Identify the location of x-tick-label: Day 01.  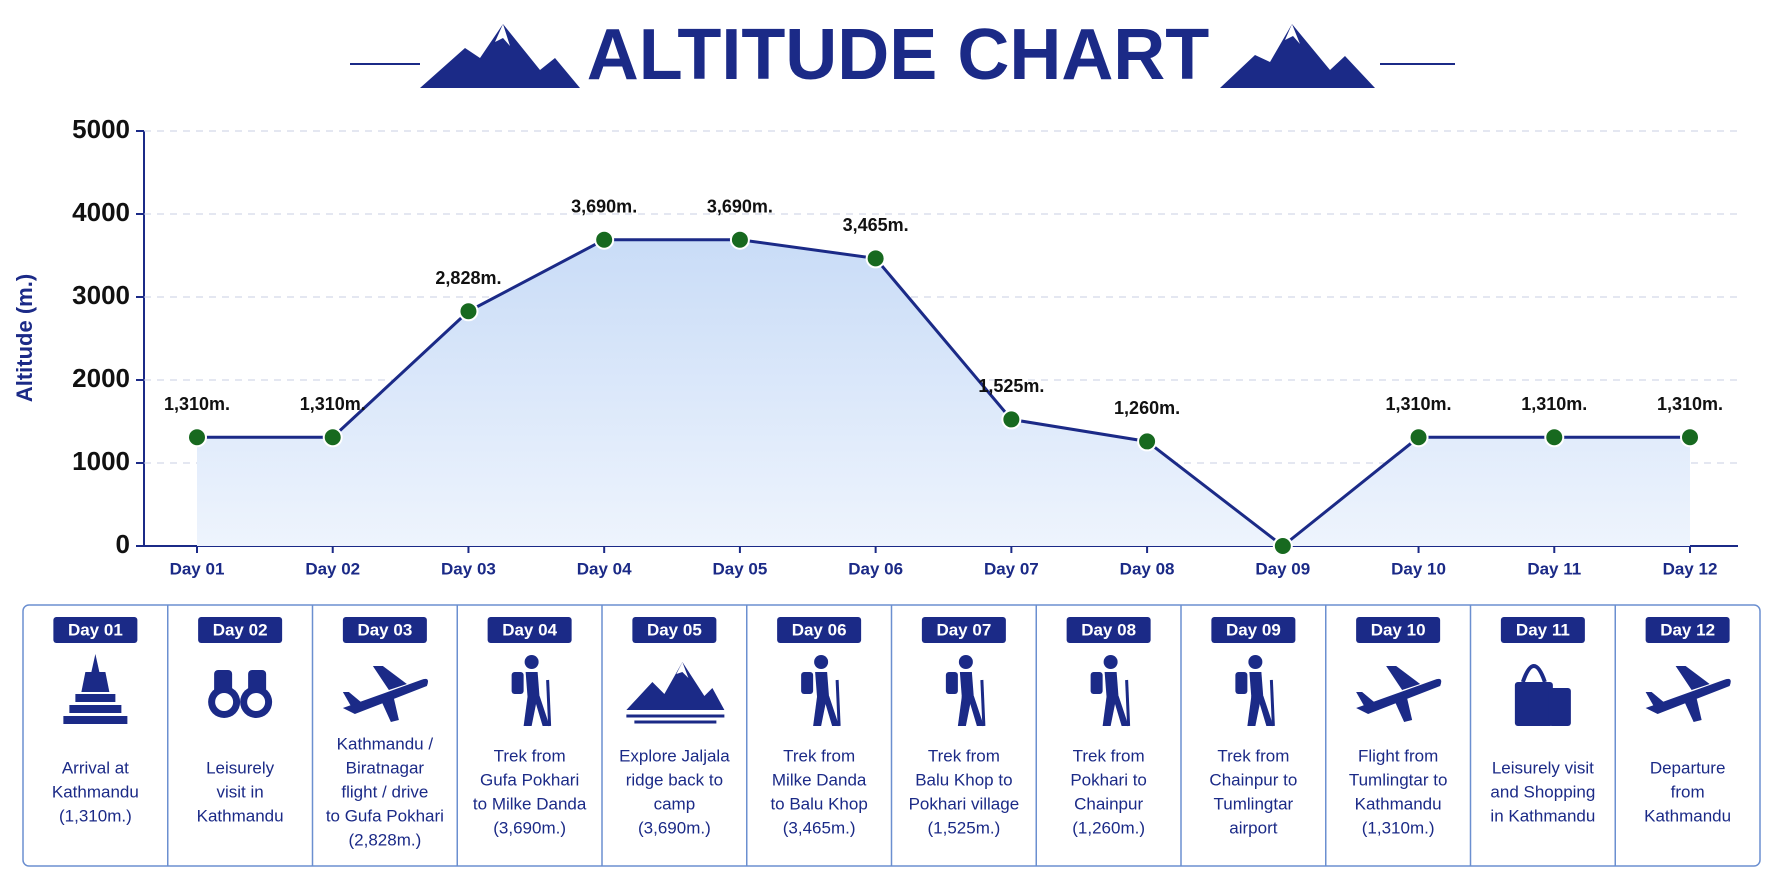
(197, 568).